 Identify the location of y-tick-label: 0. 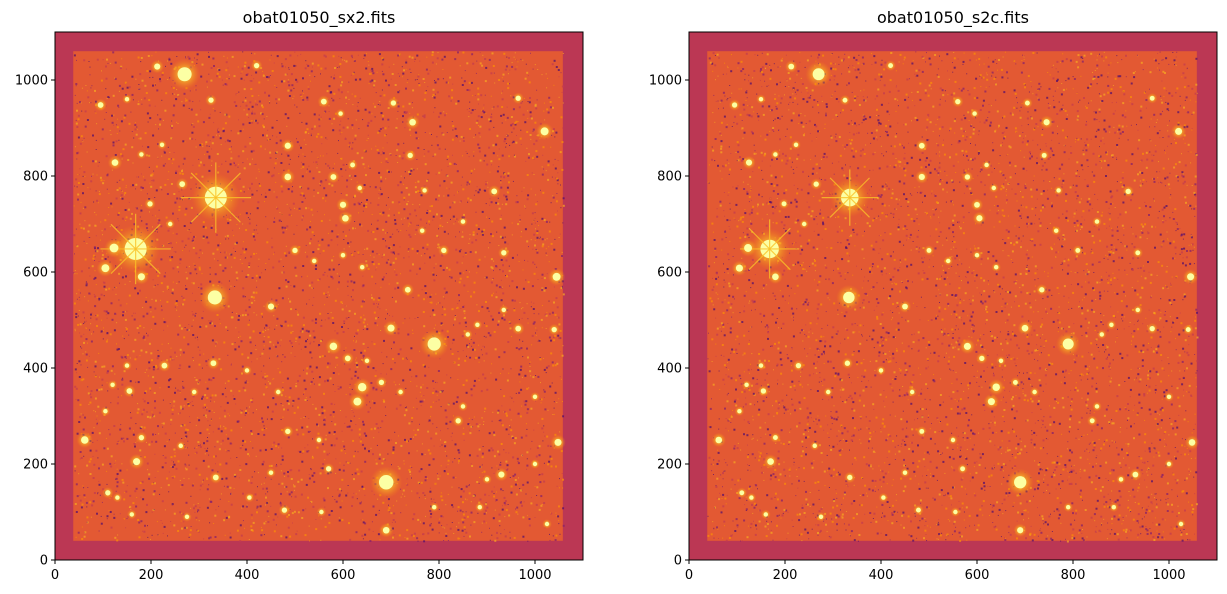
(678, 561).